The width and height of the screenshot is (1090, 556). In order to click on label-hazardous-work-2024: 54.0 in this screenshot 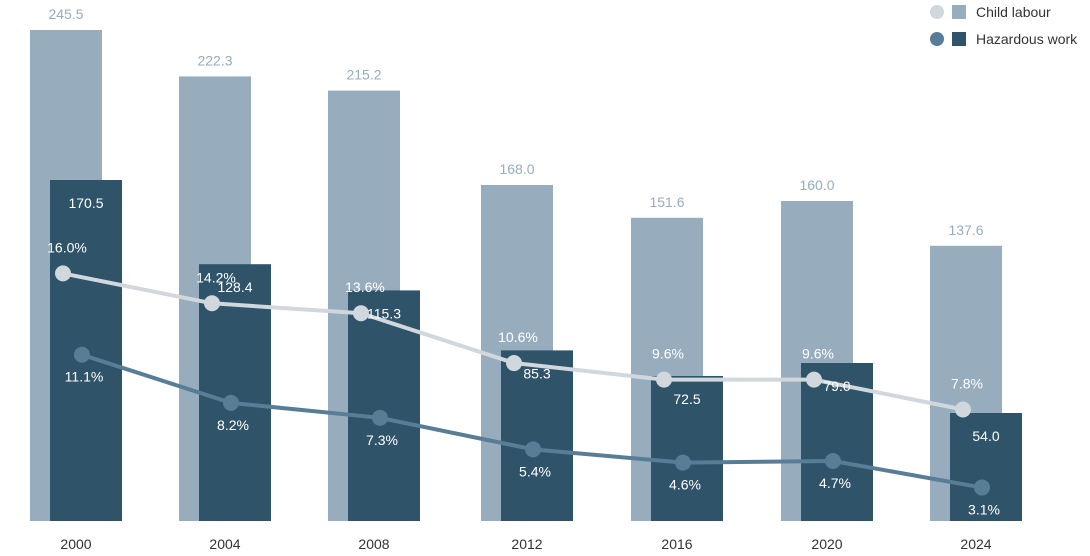, I will do `click(985, 436)`.